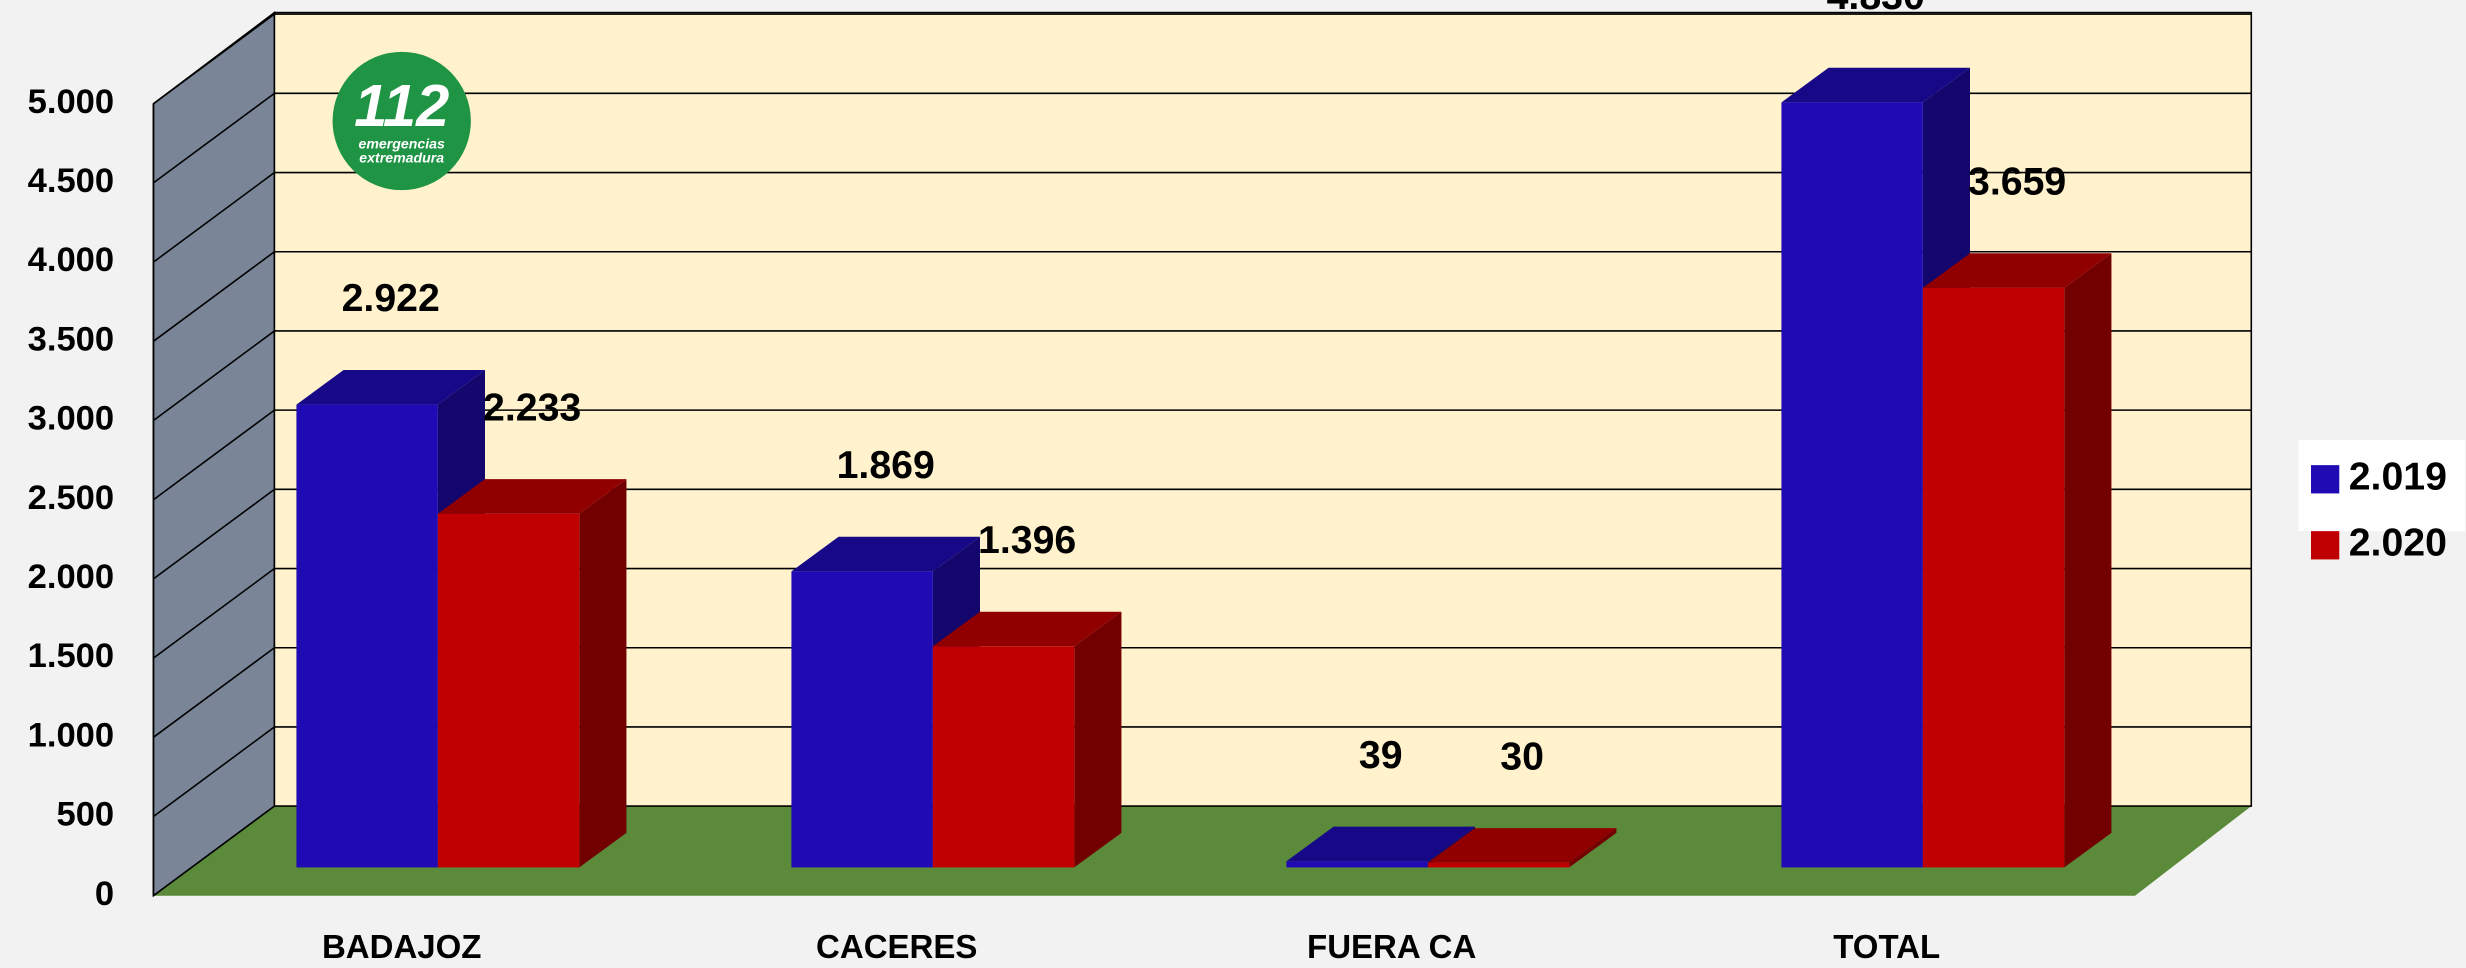  I want to click on legend-label: 2.019, so click(2398, 477).